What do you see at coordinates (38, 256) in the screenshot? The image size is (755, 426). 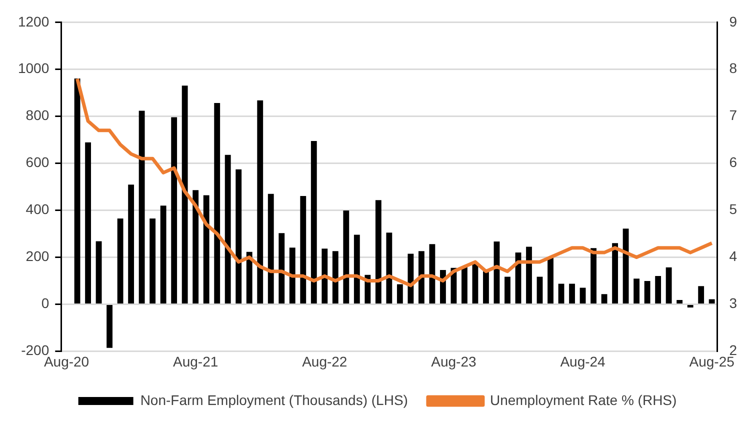 I see `y-tick-label: 200` at bounding box center [38, 256].